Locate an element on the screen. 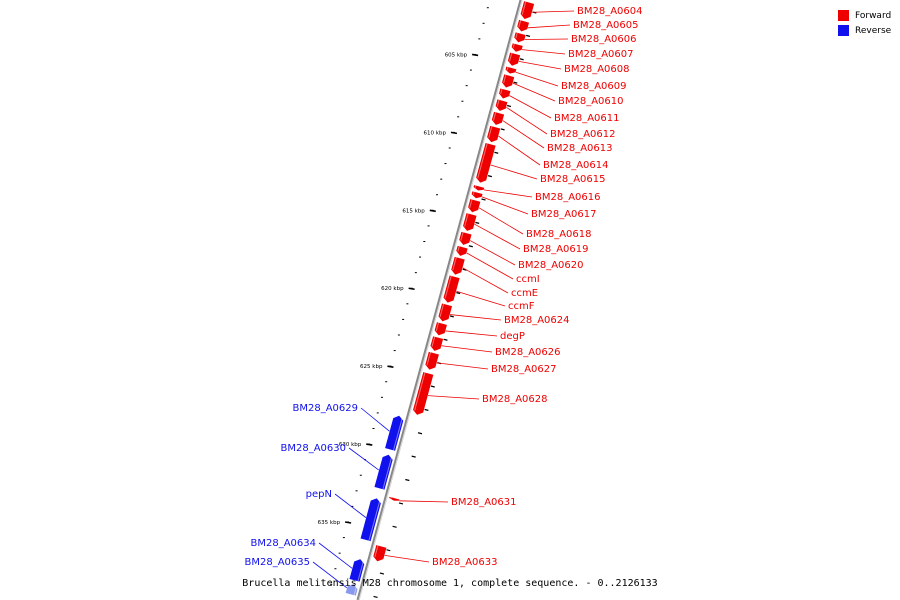 Image resolution: width=900 pixels, height=600 pixels. gene-label-BM28_A0627: BM28_A0627 is located at coordinates (524, 369).